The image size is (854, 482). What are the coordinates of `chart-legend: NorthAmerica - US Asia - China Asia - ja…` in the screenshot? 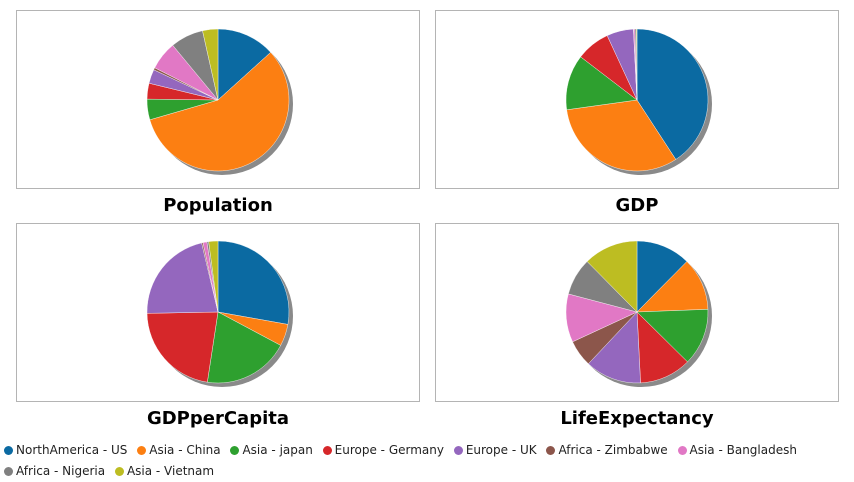 It's located at (427, 461).